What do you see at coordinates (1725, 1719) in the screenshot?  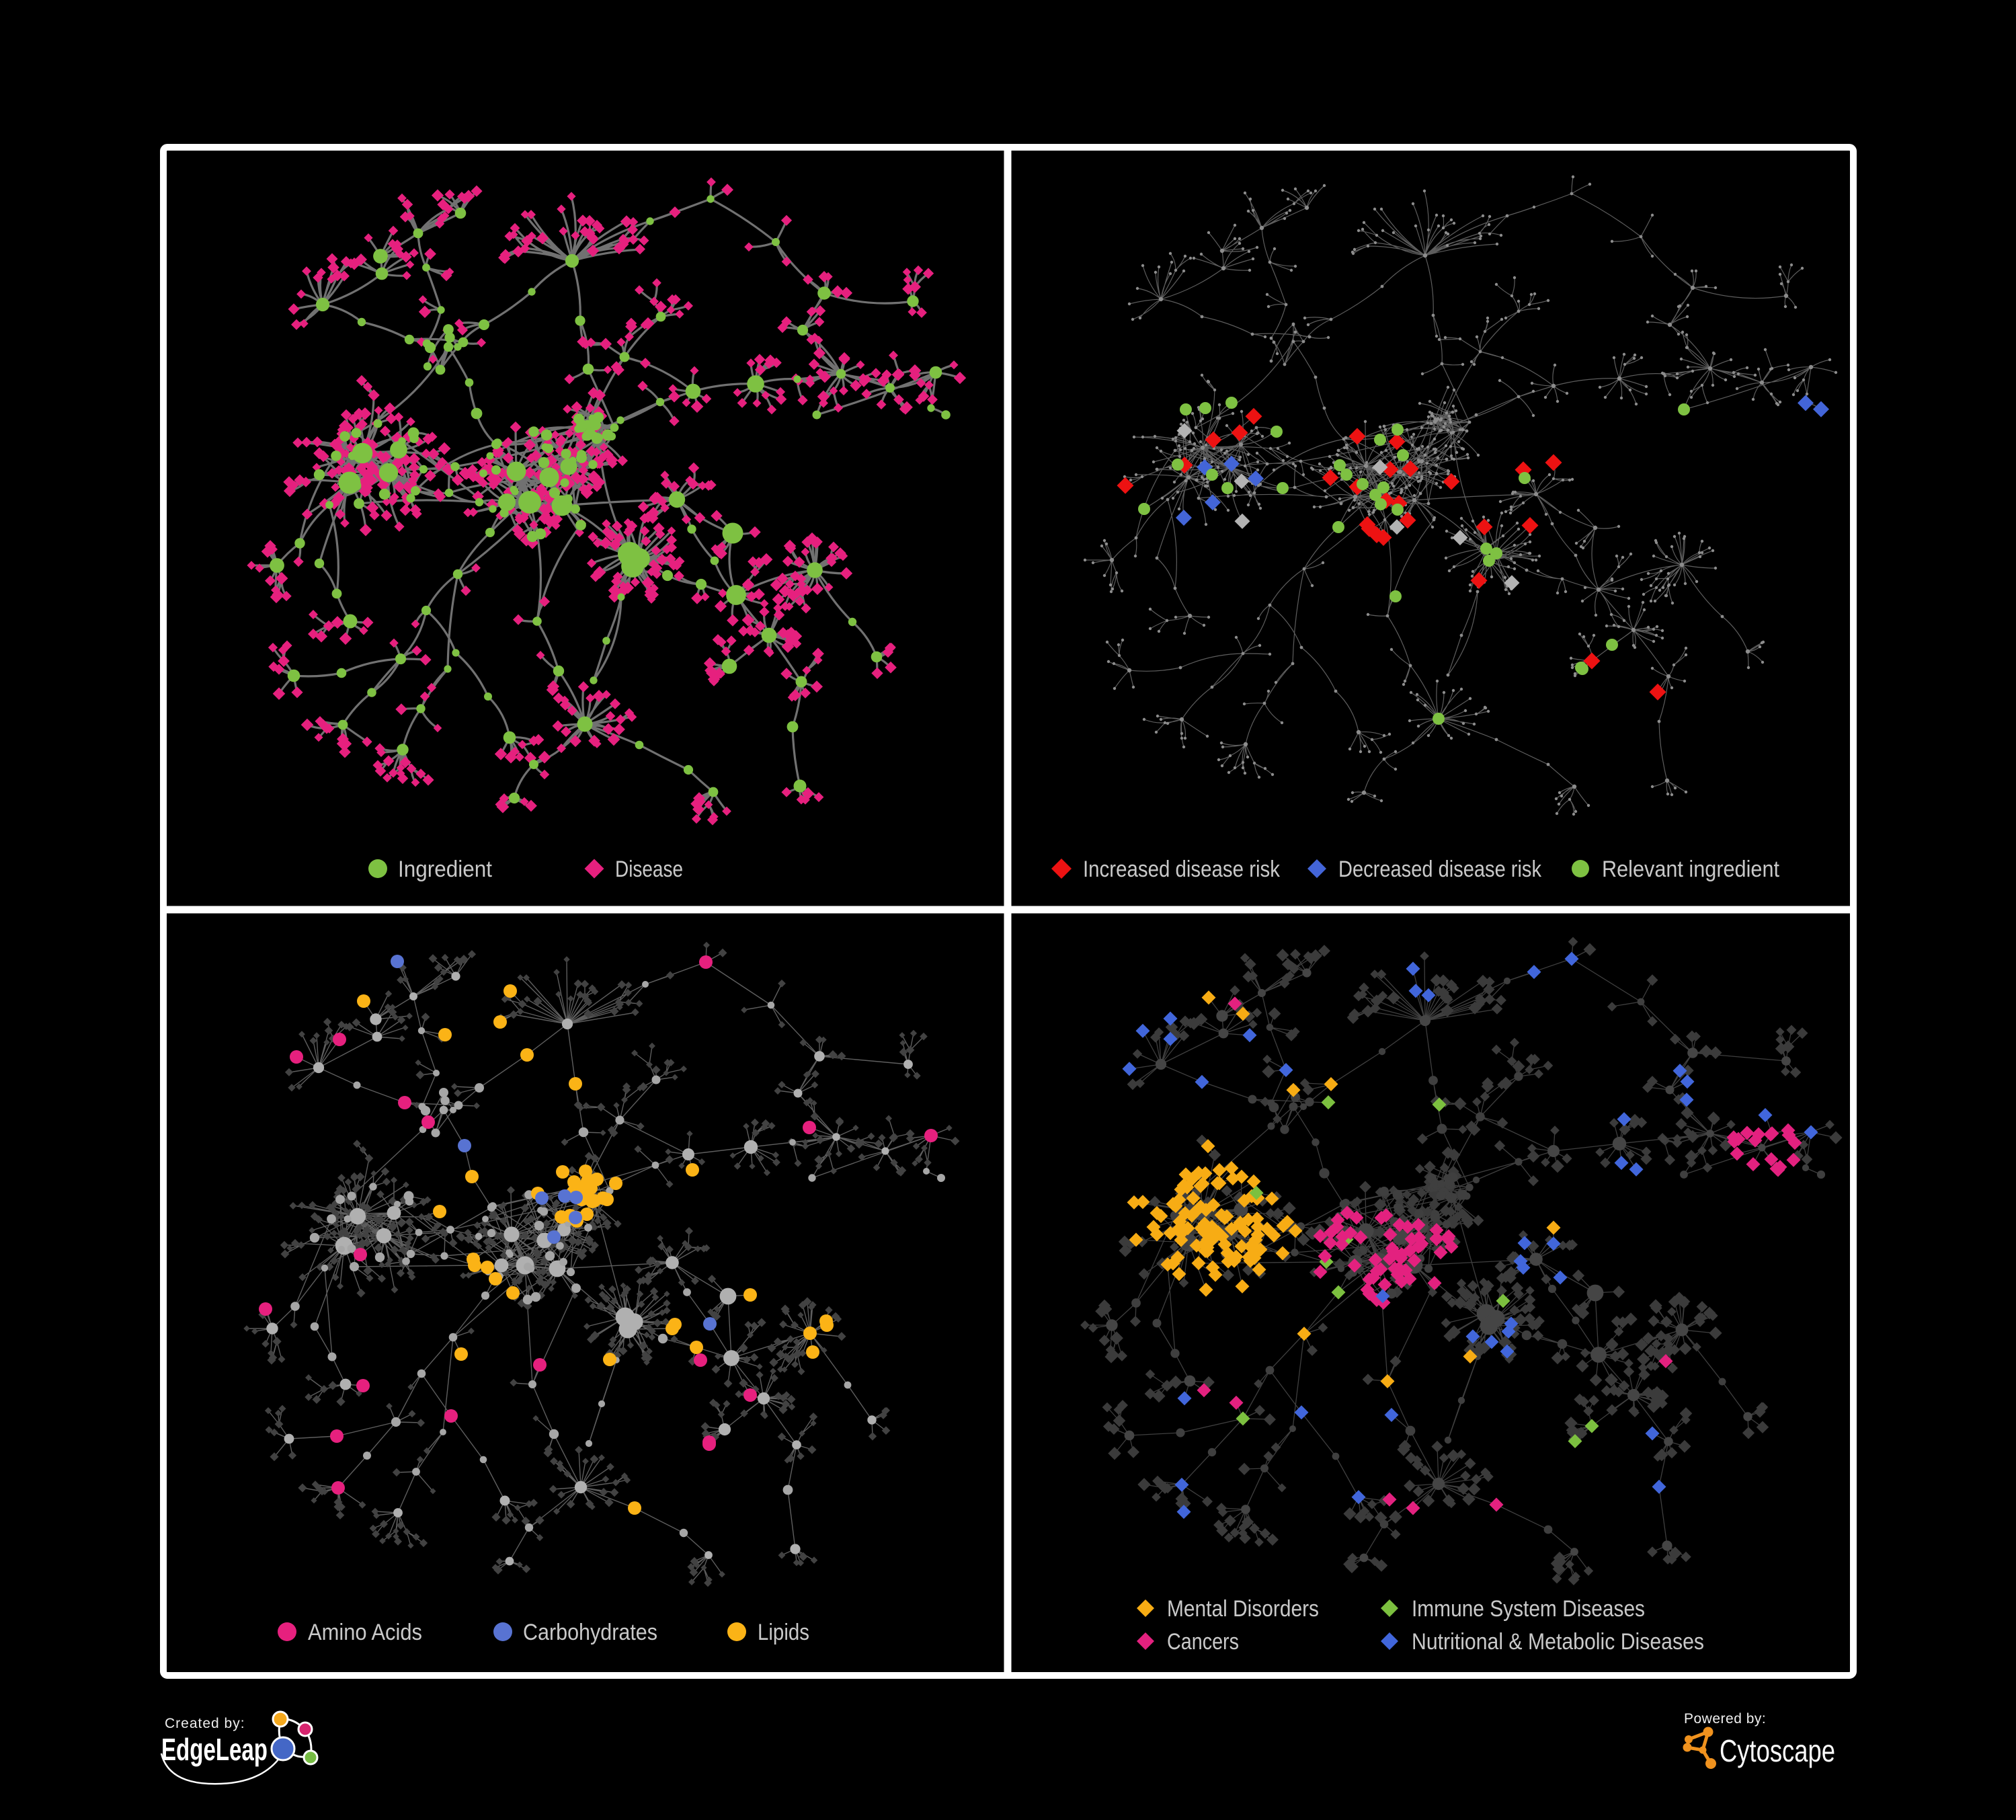 I see `svg-text: Powered by:` at bounding box center [1725, 1719].